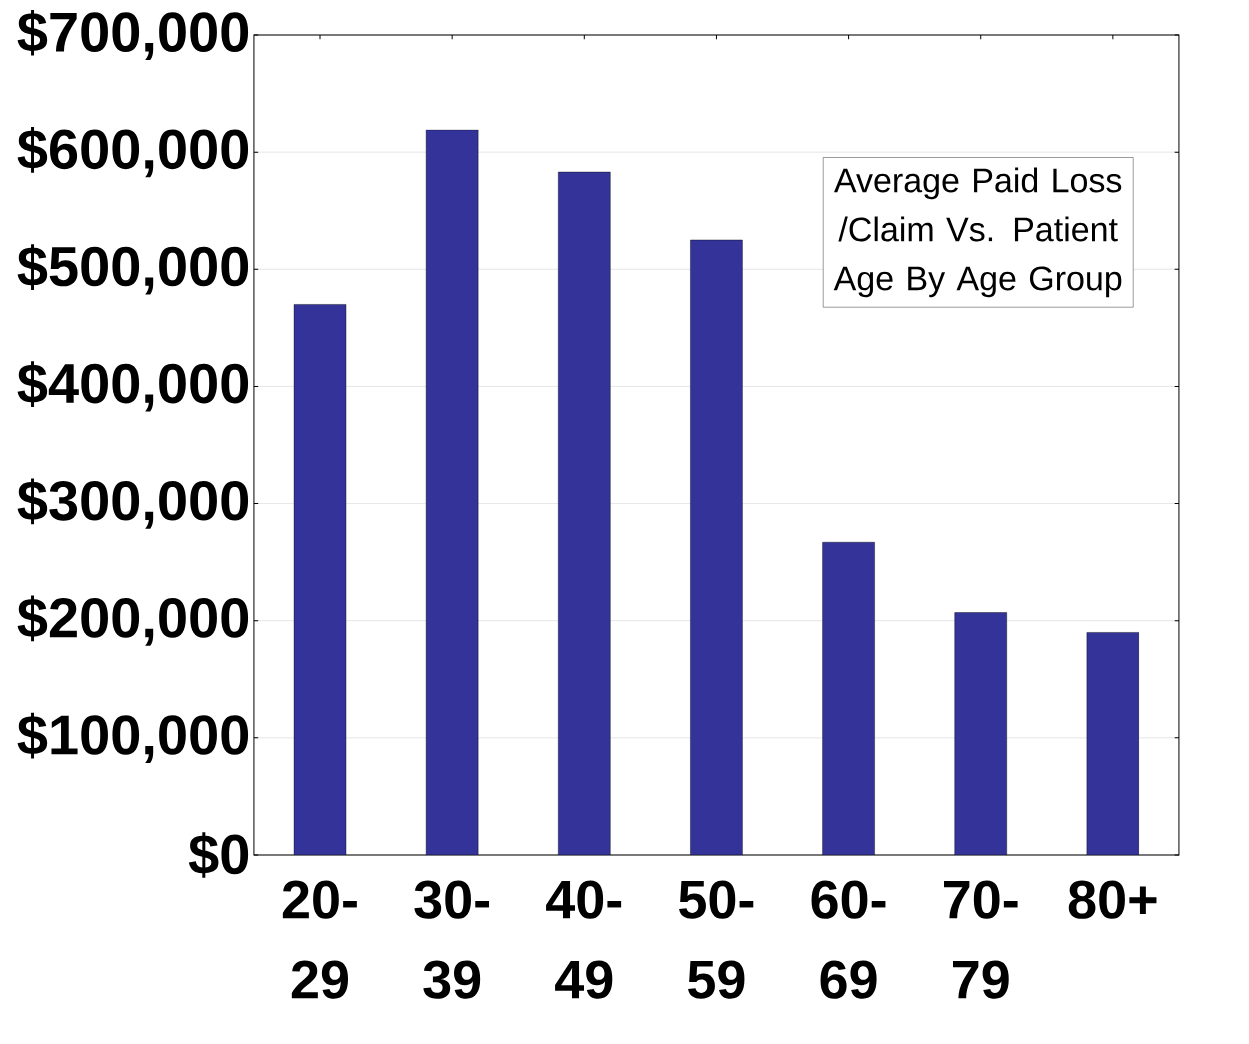 The image size is (1249, 1044). What do you see at coordinates (977, 232) in the screenshot?
I see `text: Average Paid Loss /Claim Vs. Patient Age By Age Group` at bounding box center [977, 232].